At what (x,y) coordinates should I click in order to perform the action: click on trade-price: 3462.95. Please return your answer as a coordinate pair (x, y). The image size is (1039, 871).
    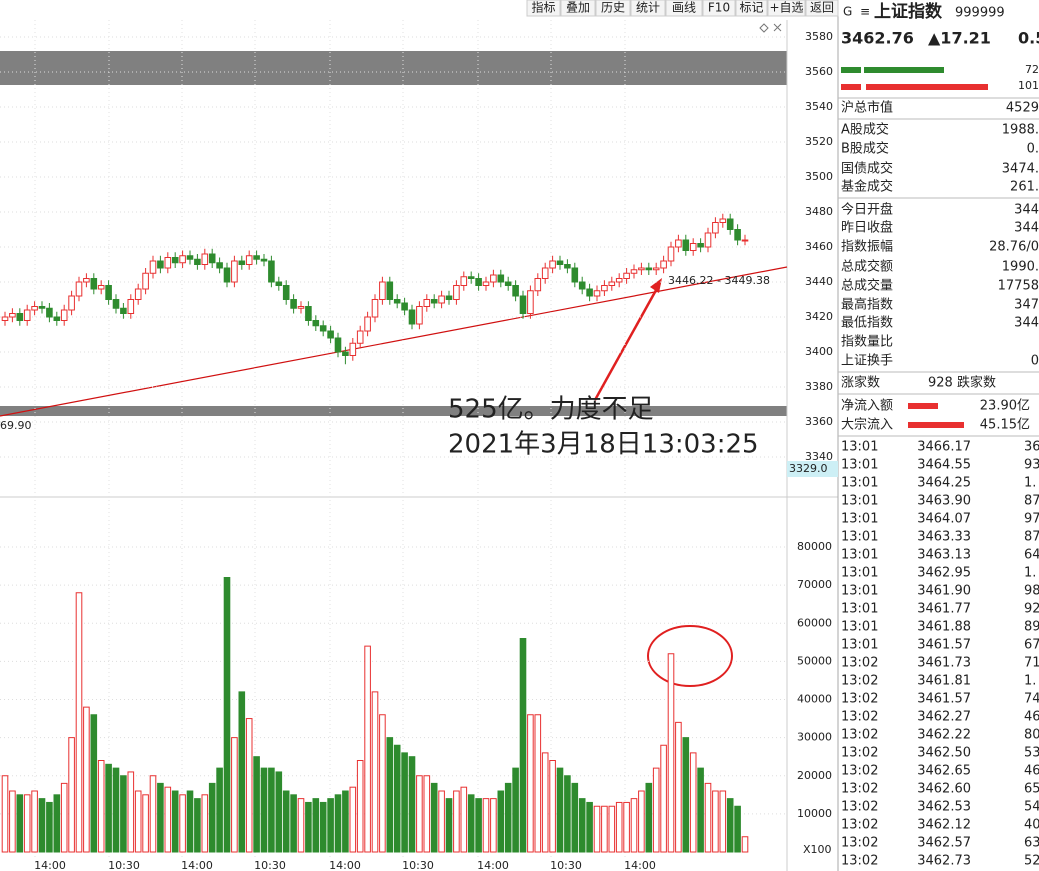
    Looking at the image, I should click on (944, 573).